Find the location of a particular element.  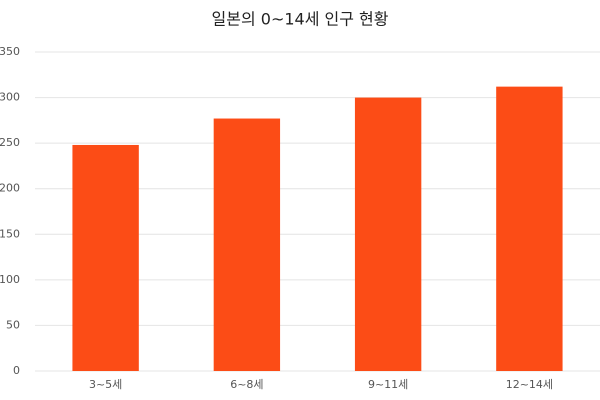

y-tick-label: 150 is located at coordinates (10, 233).